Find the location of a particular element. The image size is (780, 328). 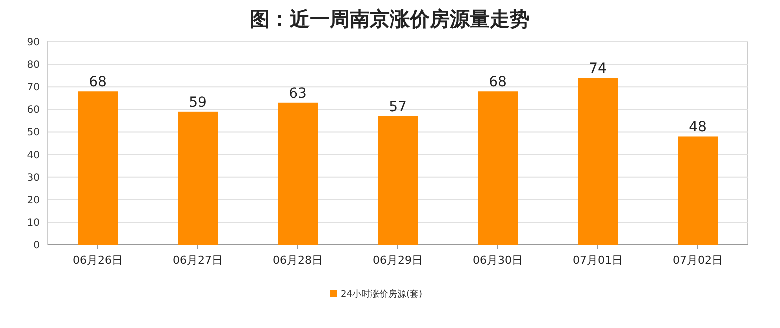

x-tick-label: 07月01日 is located at coordinates (598, 260).